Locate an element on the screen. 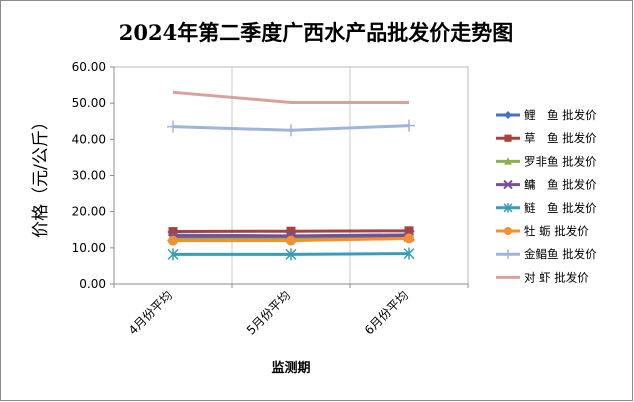 Image resolution: width=634 pixels, height=402 pixels. legend-item: 鳙 鱼 批发价 is located at coordinates (546, 185).